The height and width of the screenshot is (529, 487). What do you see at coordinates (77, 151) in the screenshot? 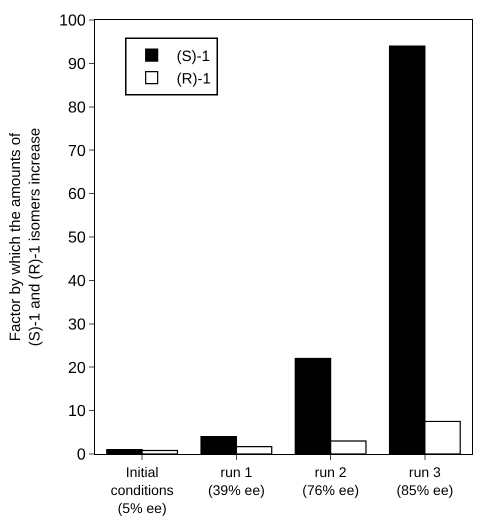
I see `y-tick-label: 70` at bounding box center [77, 151].